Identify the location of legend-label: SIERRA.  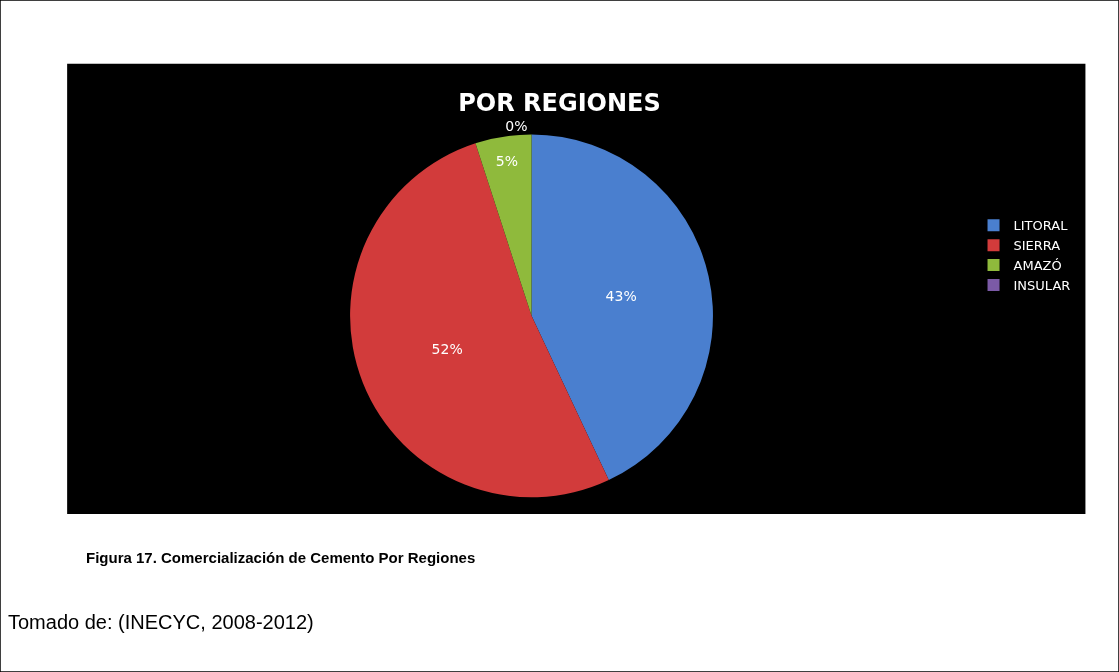
(1037, 246).